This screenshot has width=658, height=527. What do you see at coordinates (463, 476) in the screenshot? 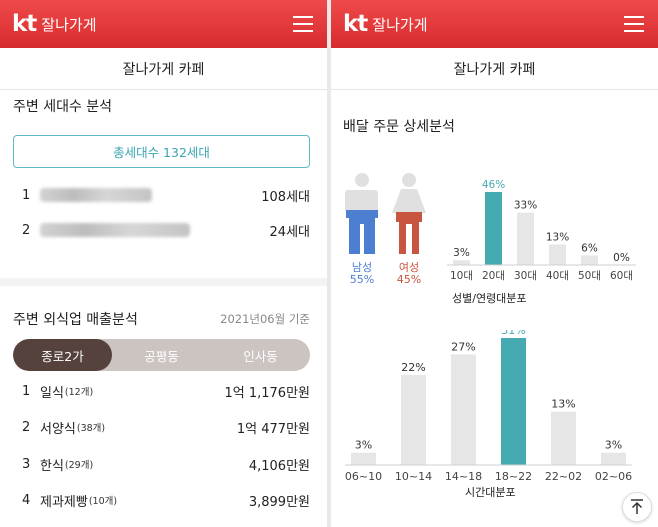
I see `tick-label: 14~18` at bounding box center [463, 476].